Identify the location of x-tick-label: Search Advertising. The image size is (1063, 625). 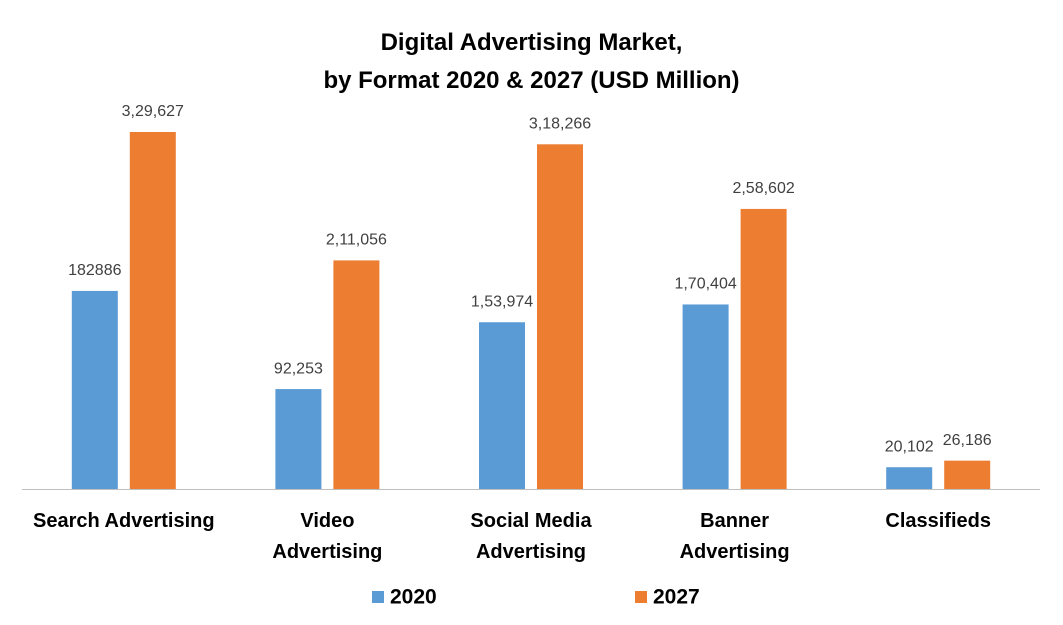
(124, 521).